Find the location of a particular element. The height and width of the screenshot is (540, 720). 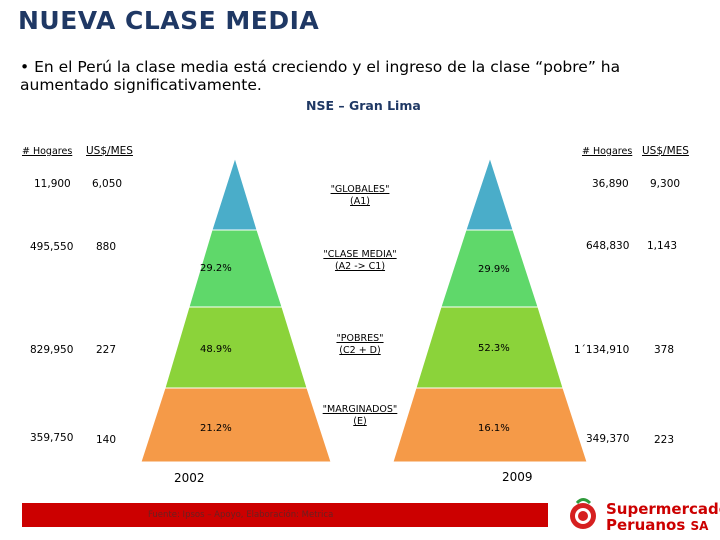

segment-label-pobres: "POBRES" (C2 + D) is located at coordinates (360, 345).